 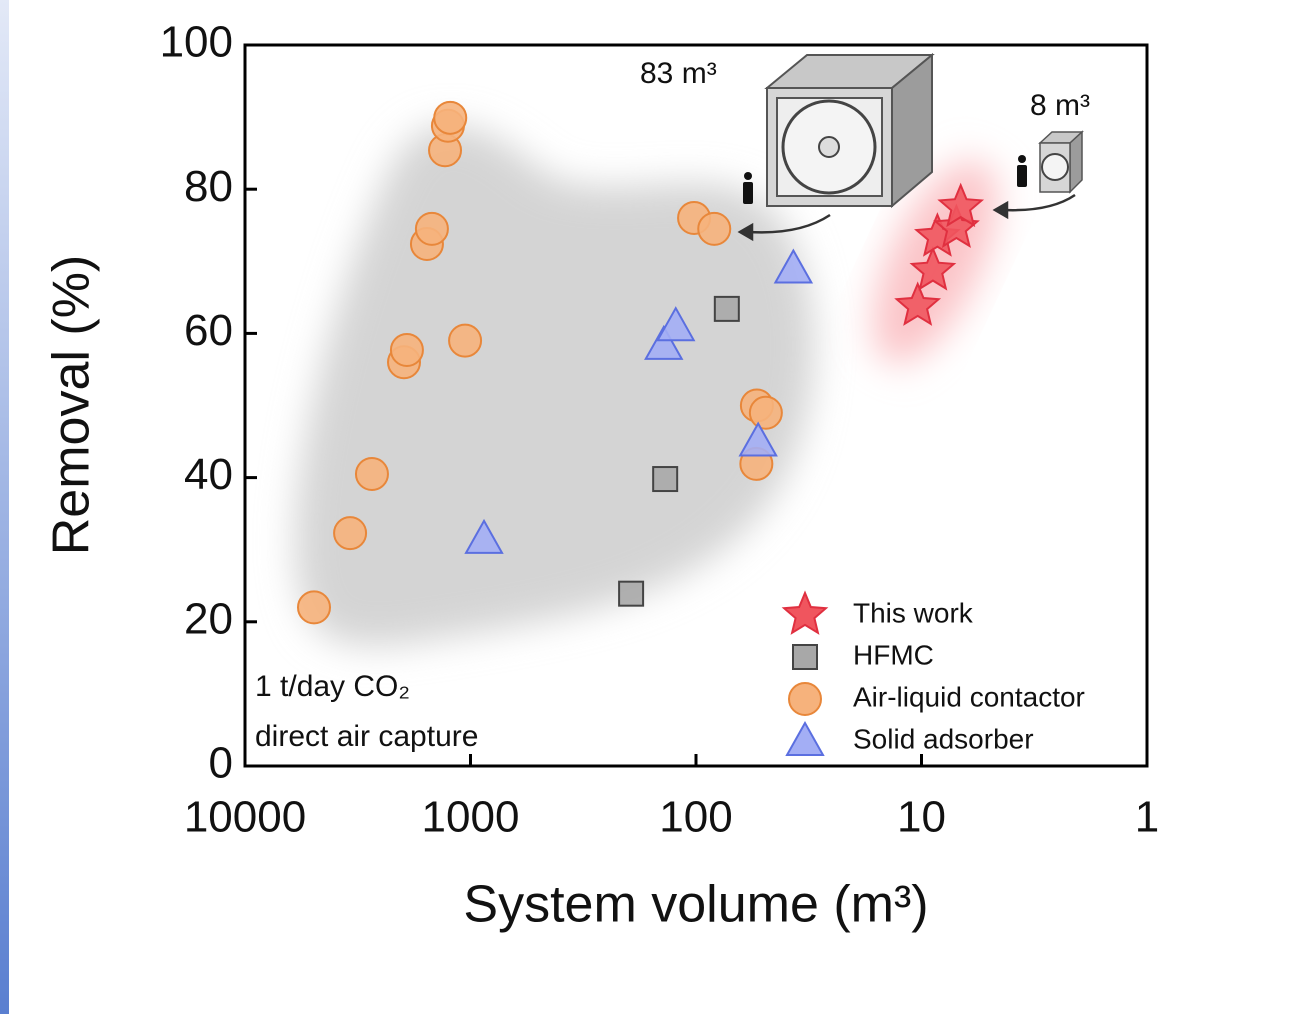 What do you see at coordinates (1060, 105) in the screenshot?
I see `annotation: 8 m³` at bounding box center [1060, 105].